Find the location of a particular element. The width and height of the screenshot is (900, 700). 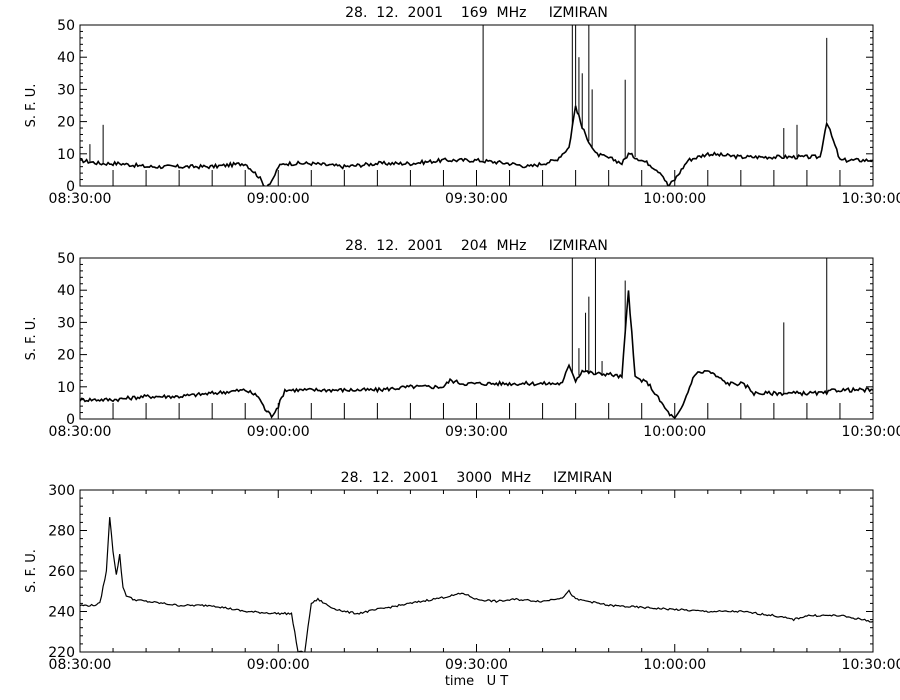

series-line is located at coordinates (476, 145).